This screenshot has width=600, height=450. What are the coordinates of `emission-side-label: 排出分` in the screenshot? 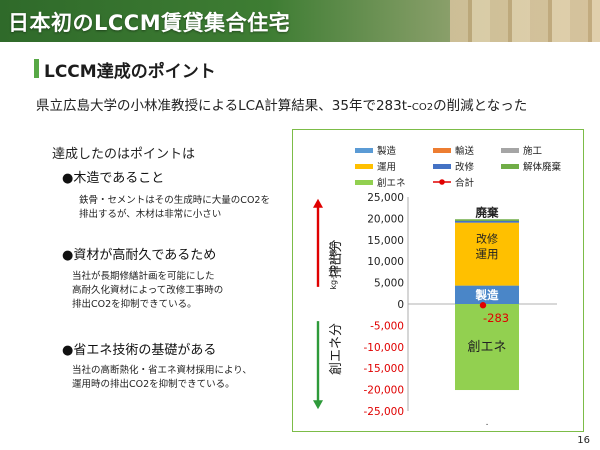 It's located at (336, 259).